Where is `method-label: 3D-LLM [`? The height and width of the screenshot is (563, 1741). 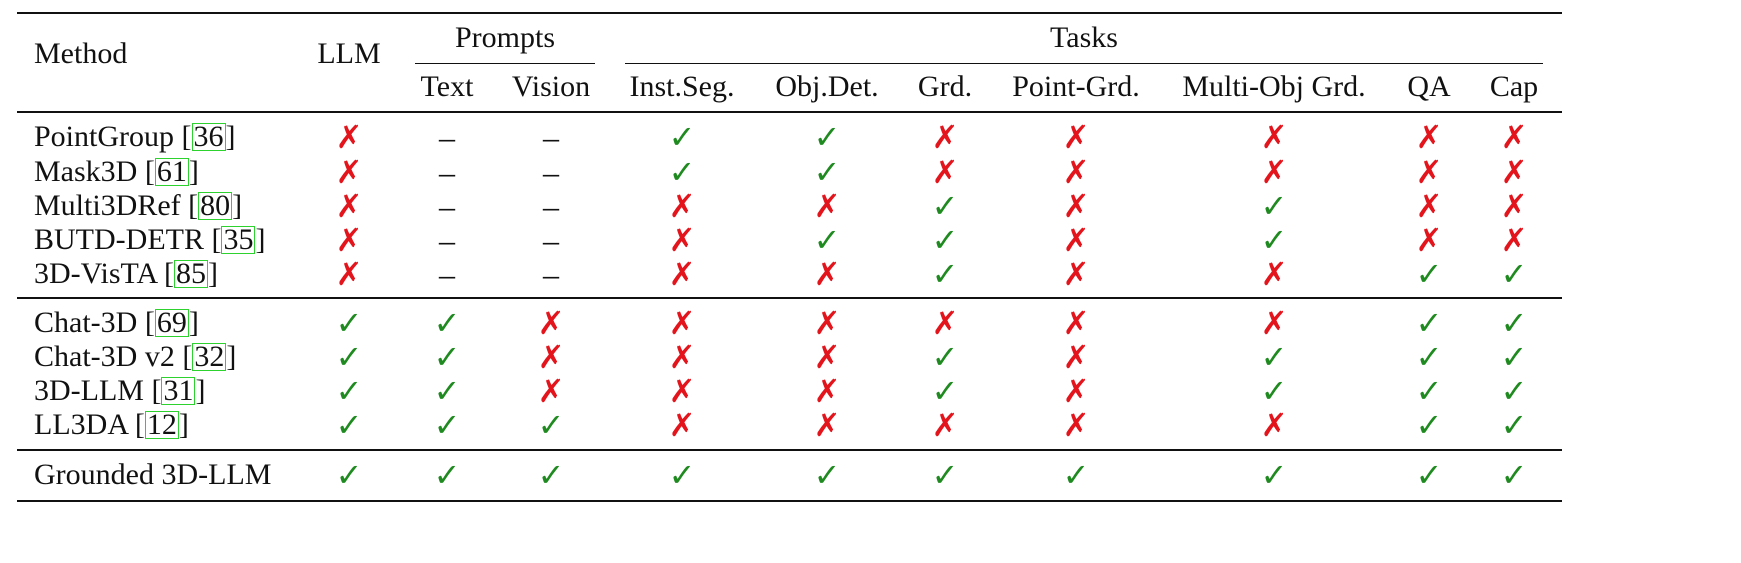 method-label: 3D-LLM [ is located at coordinates (98, 390).